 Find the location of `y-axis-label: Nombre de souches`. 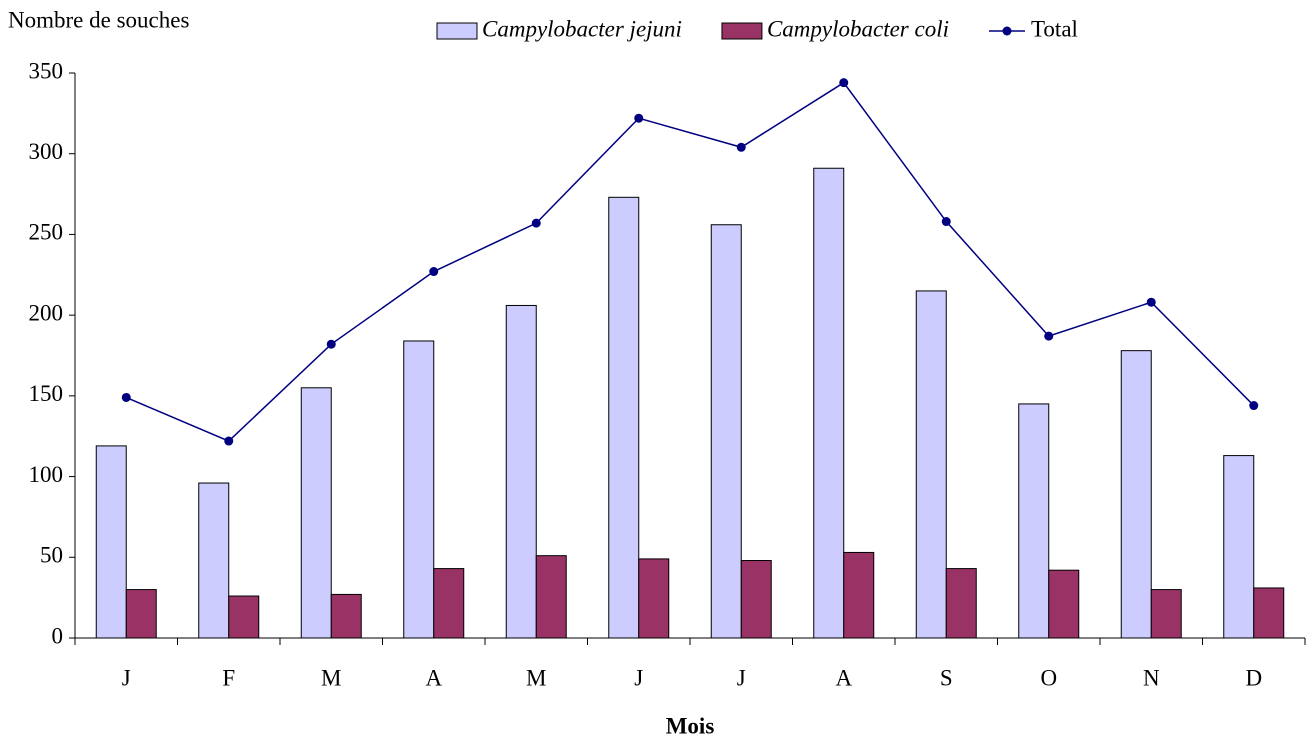

y-axis-label: Nombre de souches is located at coordinates (98, 19).